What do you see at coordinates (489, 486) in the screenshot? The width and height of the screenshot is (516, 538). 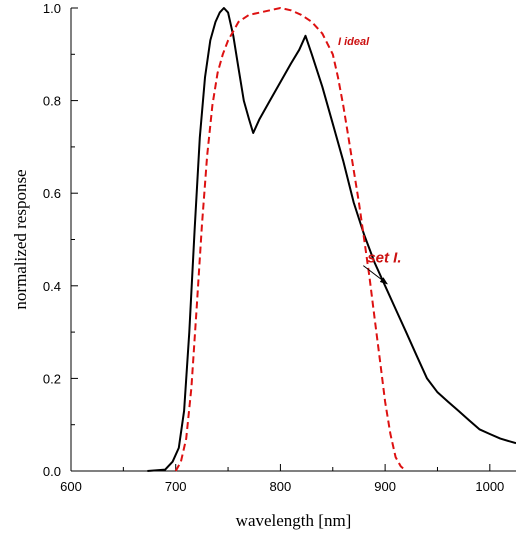 I see `x-tick-label: 1000` at bounding box center [489, 486].